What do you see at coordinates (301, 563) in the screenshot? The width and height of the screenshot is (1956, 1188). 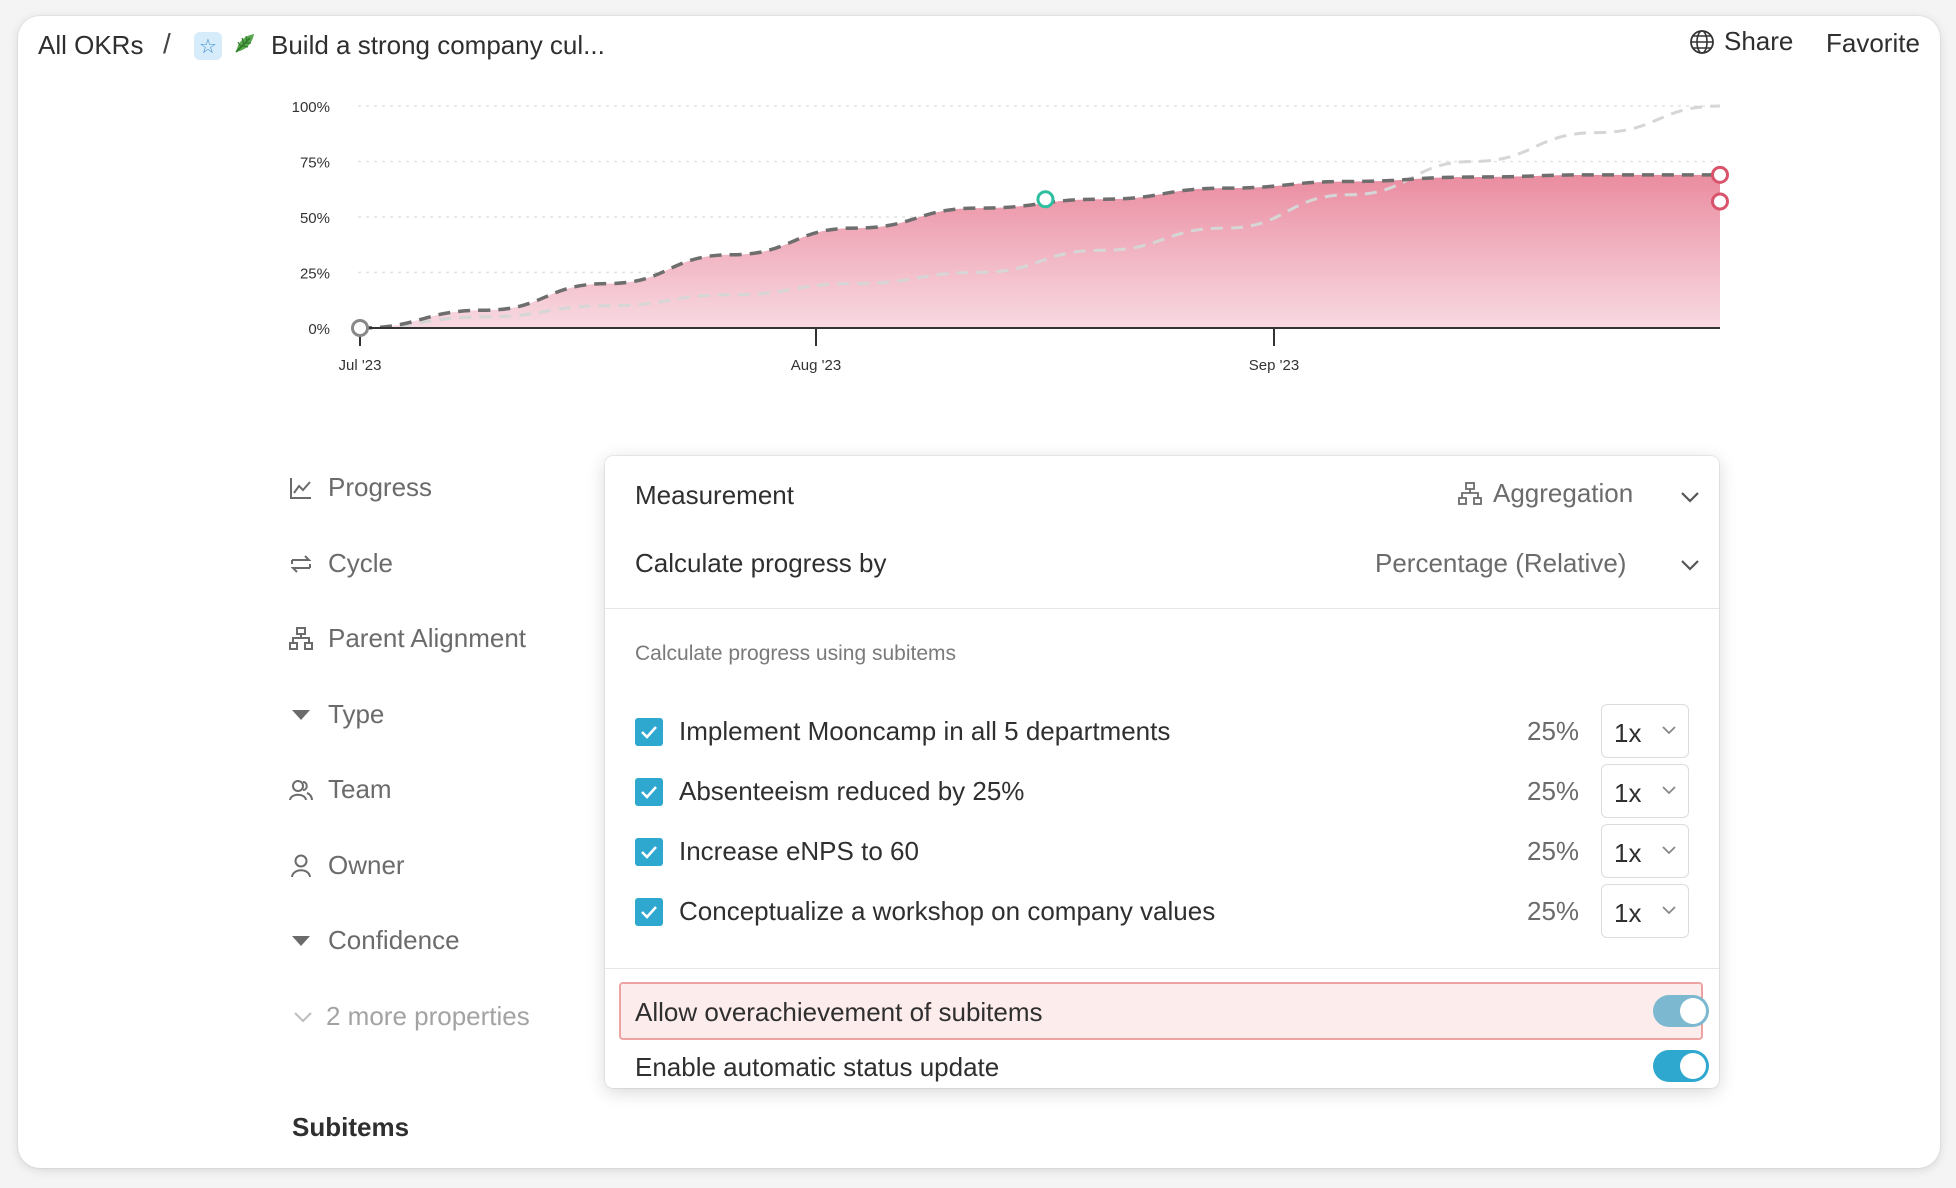 I see `cycle-icon` at bounding box center [301, 563].